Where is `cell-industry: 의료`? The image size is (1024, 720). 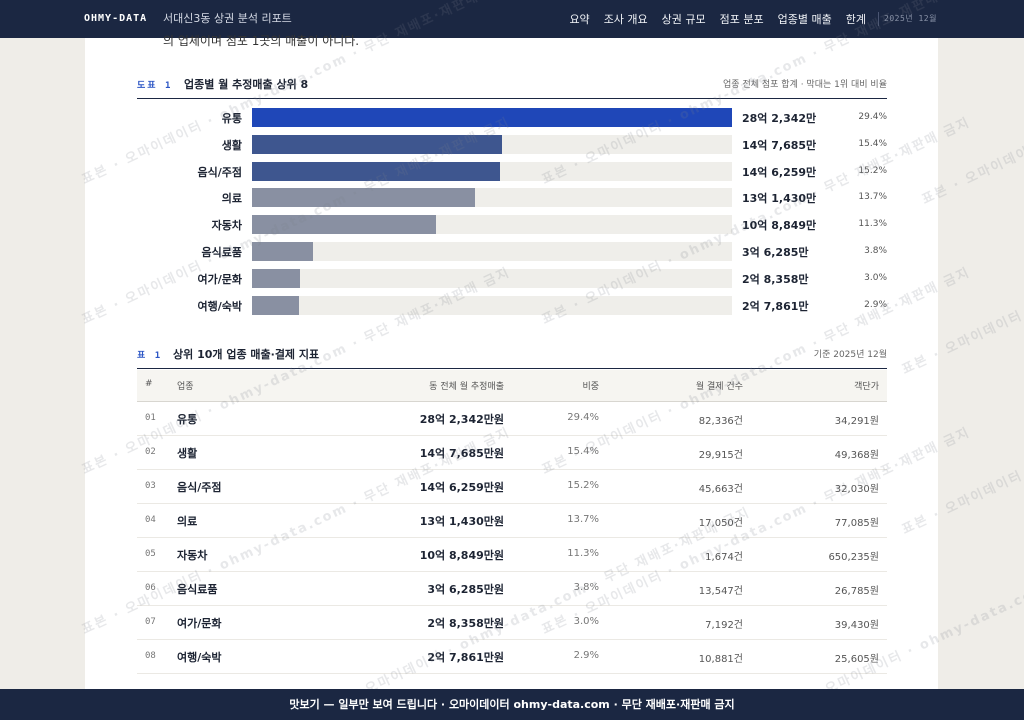
cell-industry: 의료 is located at coordinates (187, 521).